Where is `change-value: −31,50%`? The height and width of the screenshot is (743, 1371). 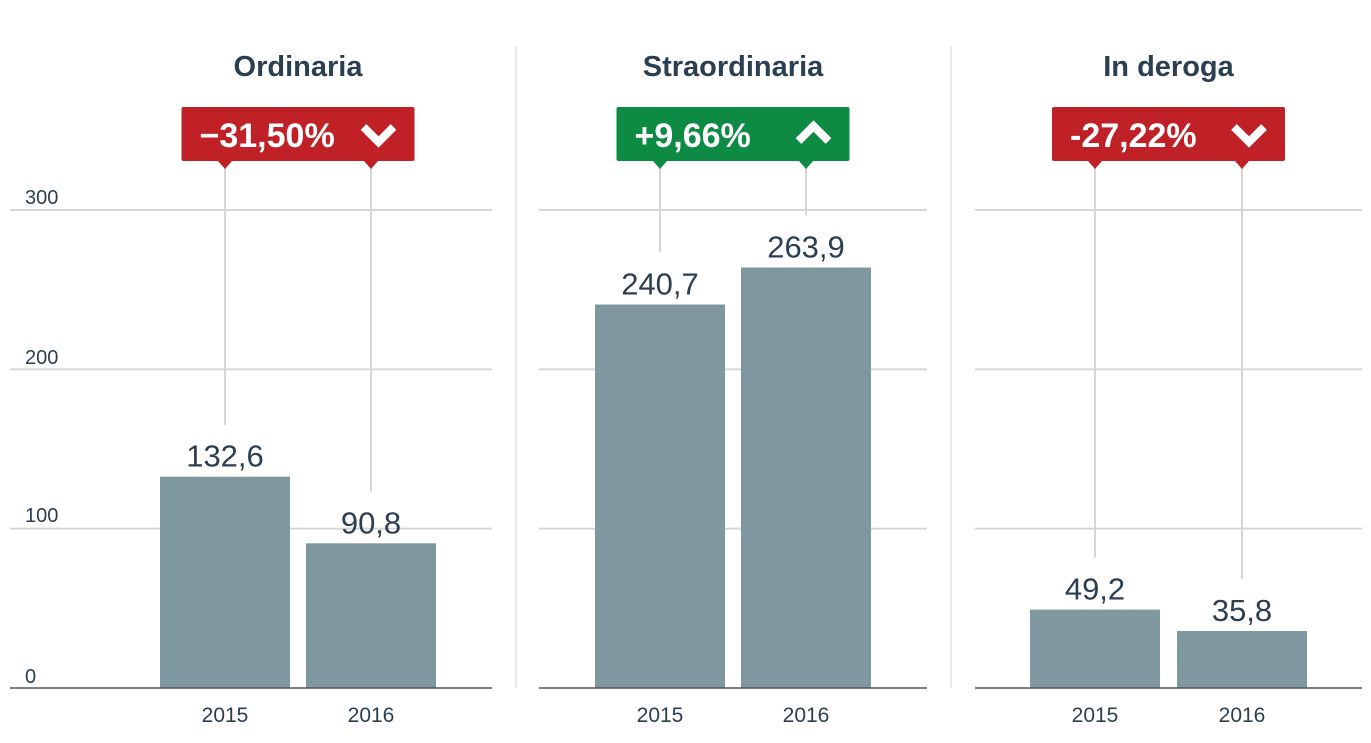
change-value: −31,50% is located at coordinates (267, 136).